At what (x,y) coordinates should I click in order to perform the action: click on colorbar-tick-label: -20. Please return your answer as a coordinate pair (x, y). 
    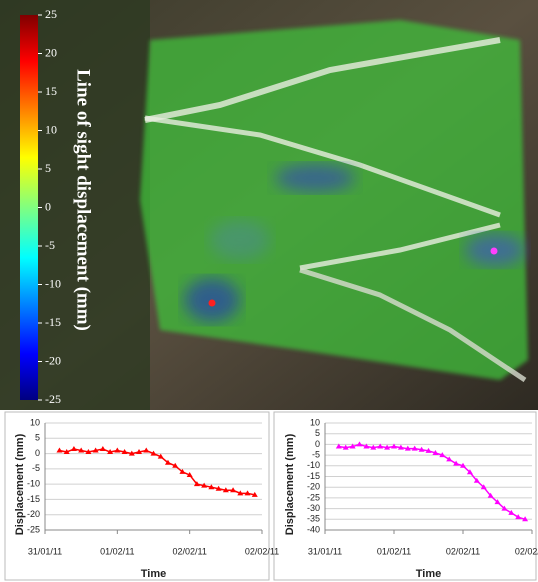
    Looking at the image, I should click on (53, 360).